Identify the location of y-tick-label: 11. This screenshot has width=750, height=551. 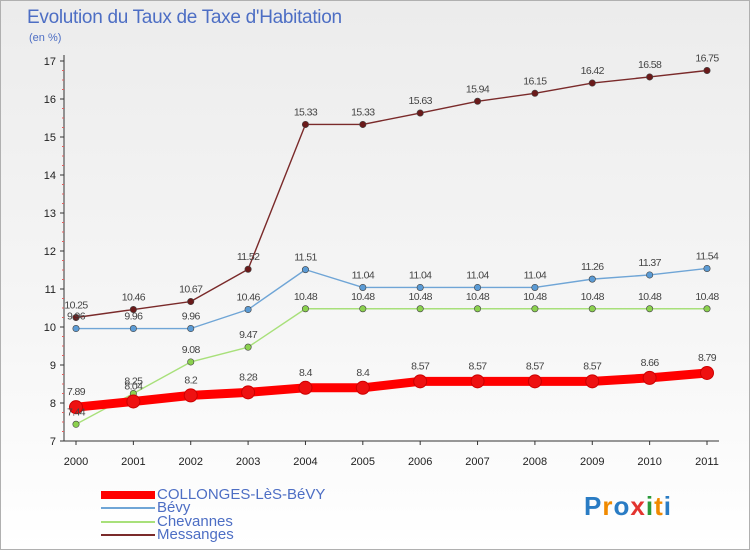
(50, 290).